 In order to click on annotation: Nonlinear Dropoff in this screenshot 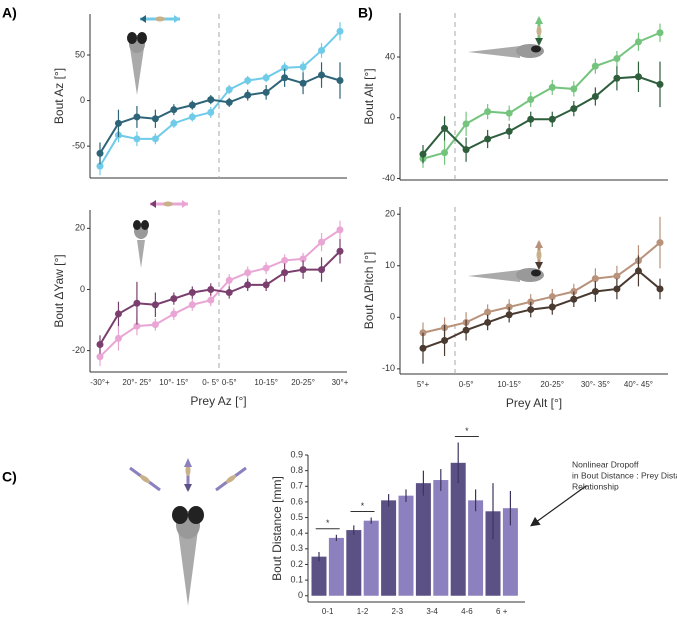, I will do `click(605, 464)`.